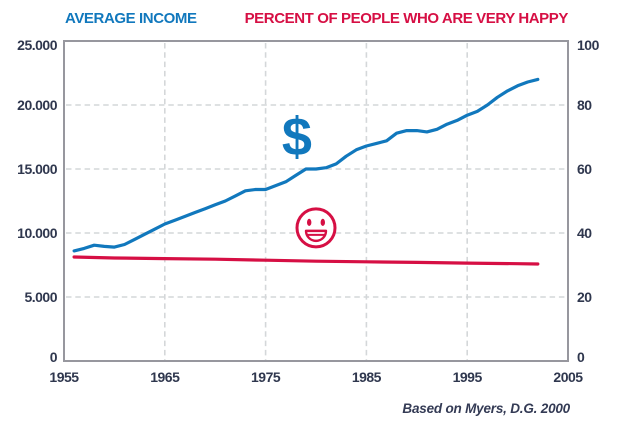  What do you see at coordinates (306, 260) in the screenshot?
I see `happy-line` at bounding box center [306, 260].